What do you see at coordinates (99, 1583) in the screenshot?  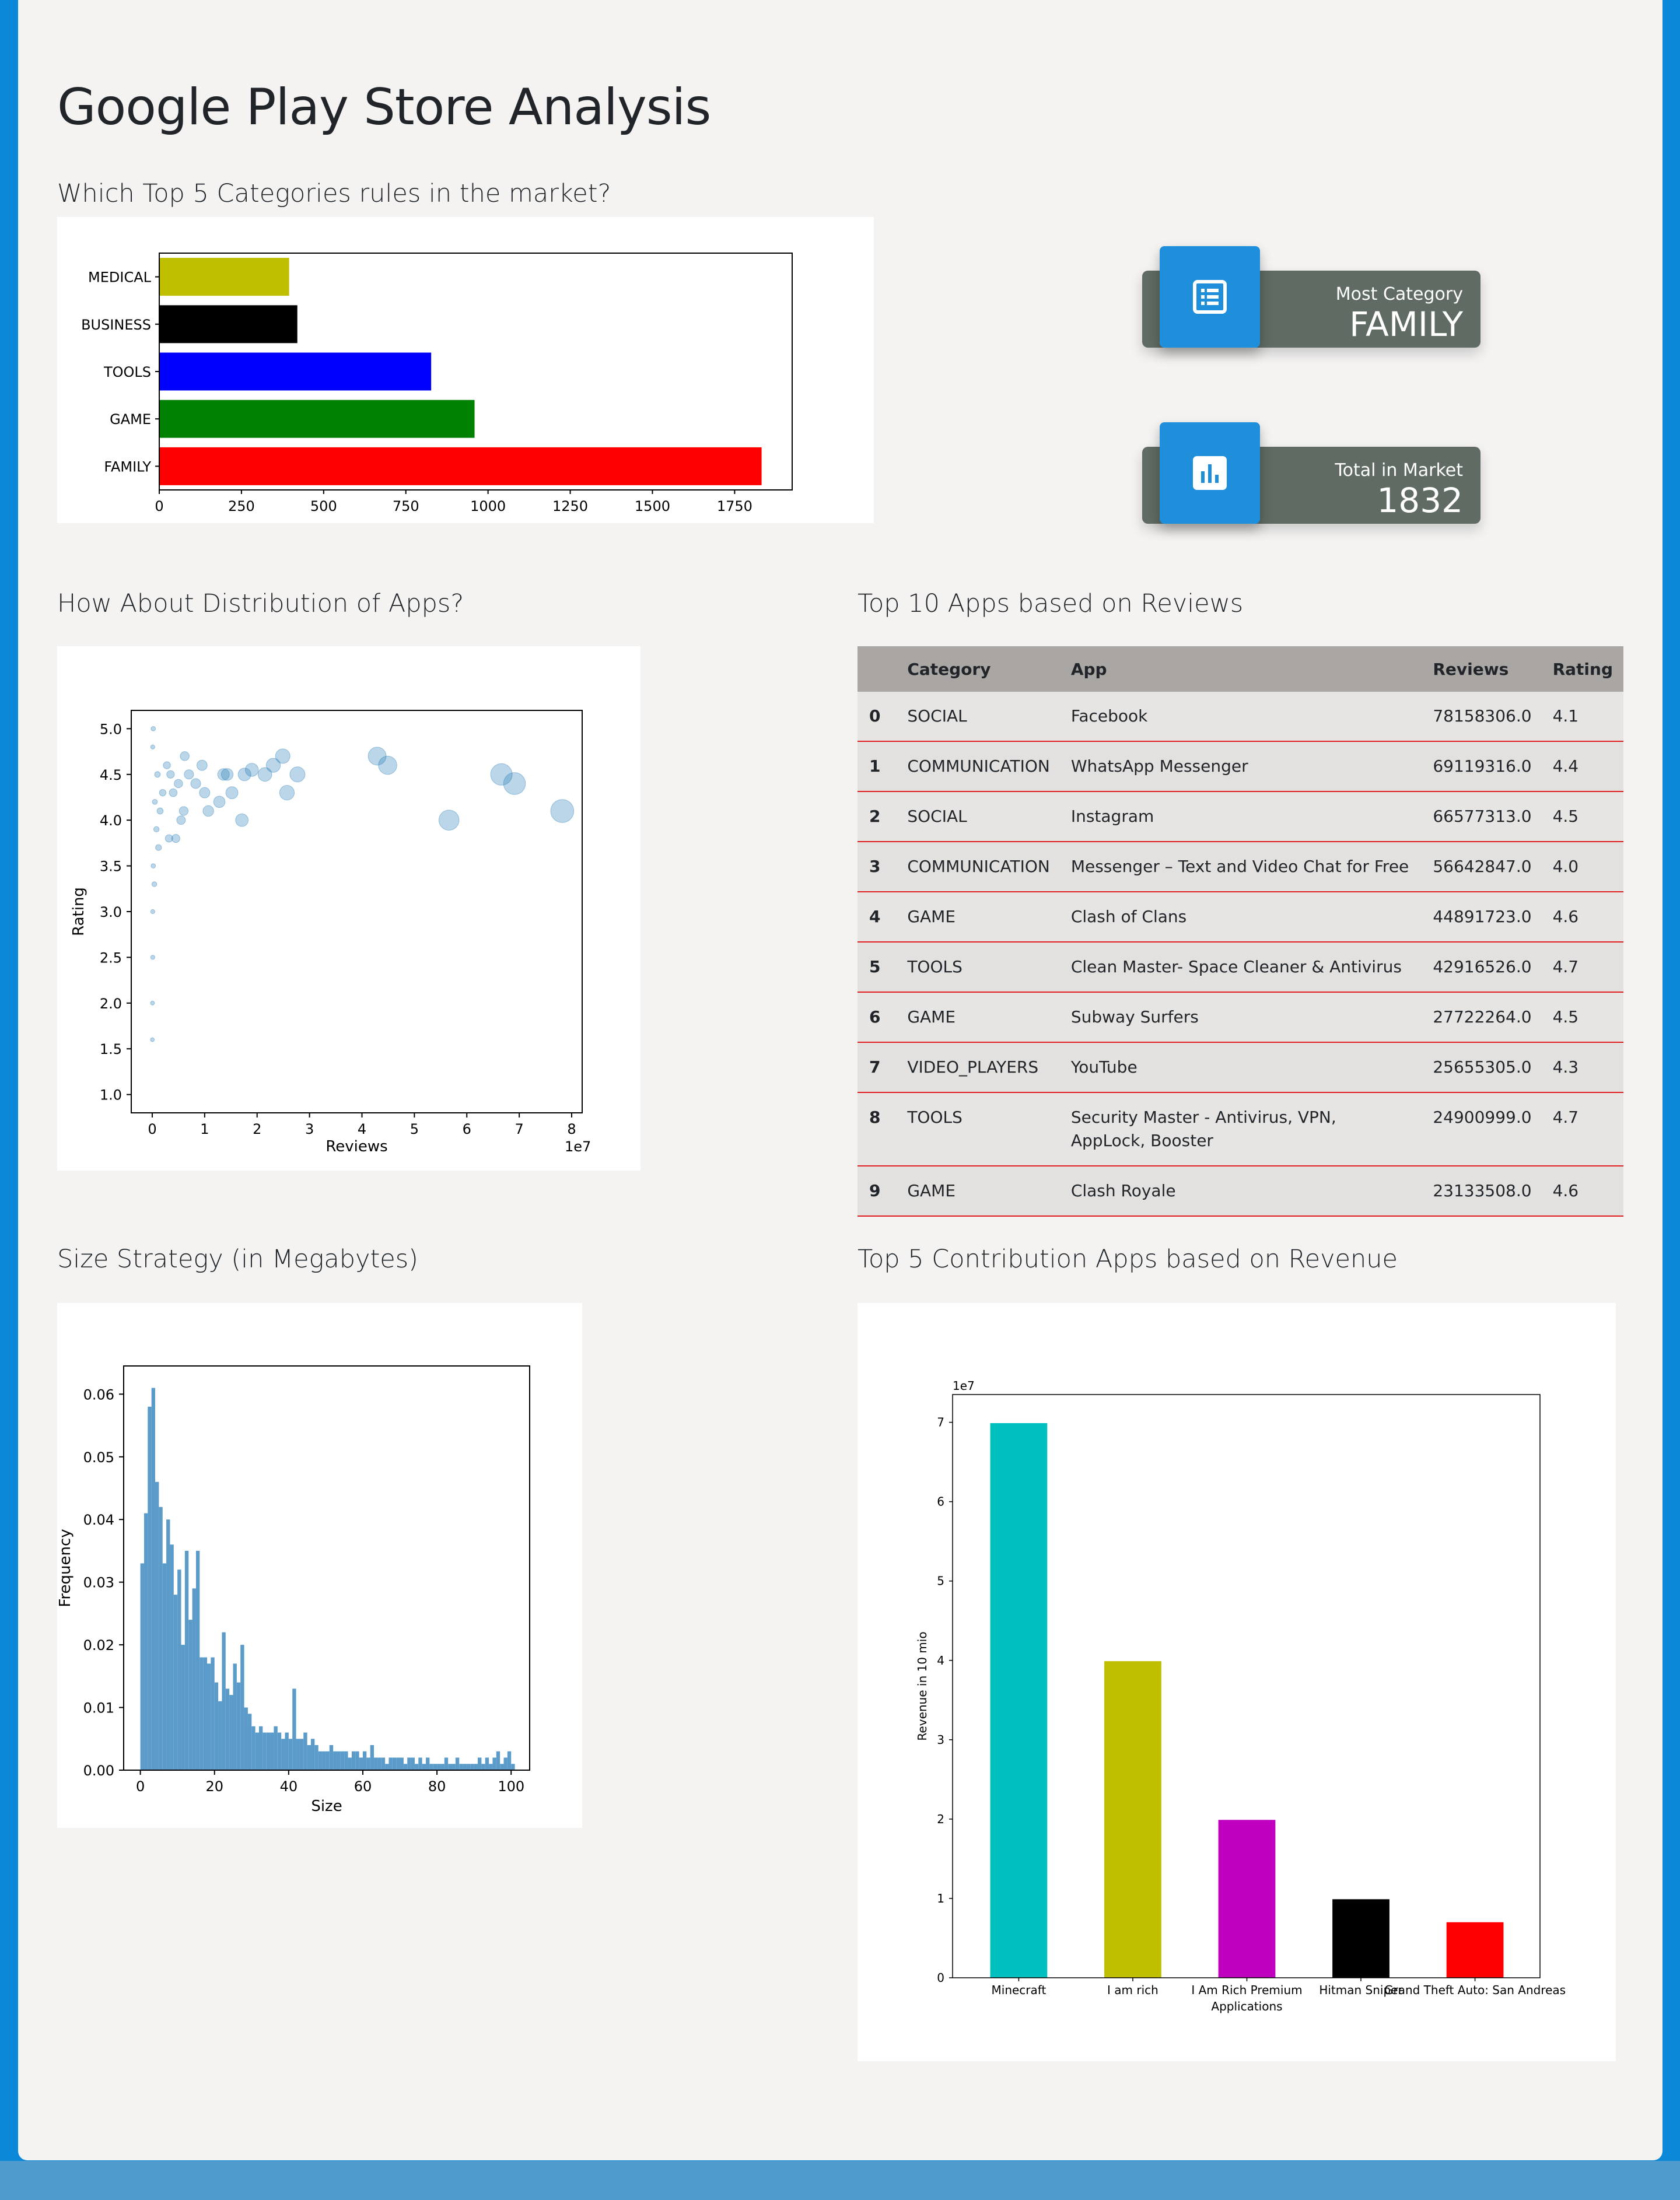 I see `y-tick-label: 0.03` at bounding box center [99, 1583].